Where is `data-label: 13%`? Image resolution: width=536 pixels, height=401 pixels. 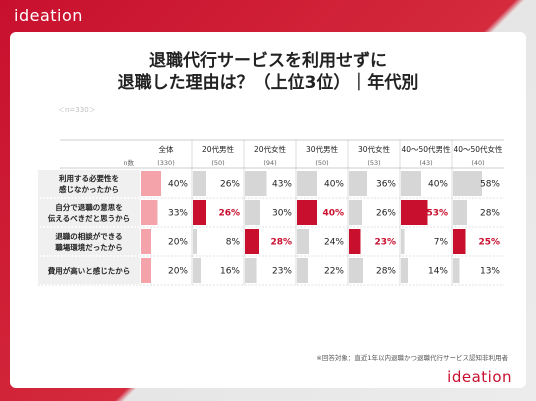 data-label: 13% is located at coordinates (490, 272).